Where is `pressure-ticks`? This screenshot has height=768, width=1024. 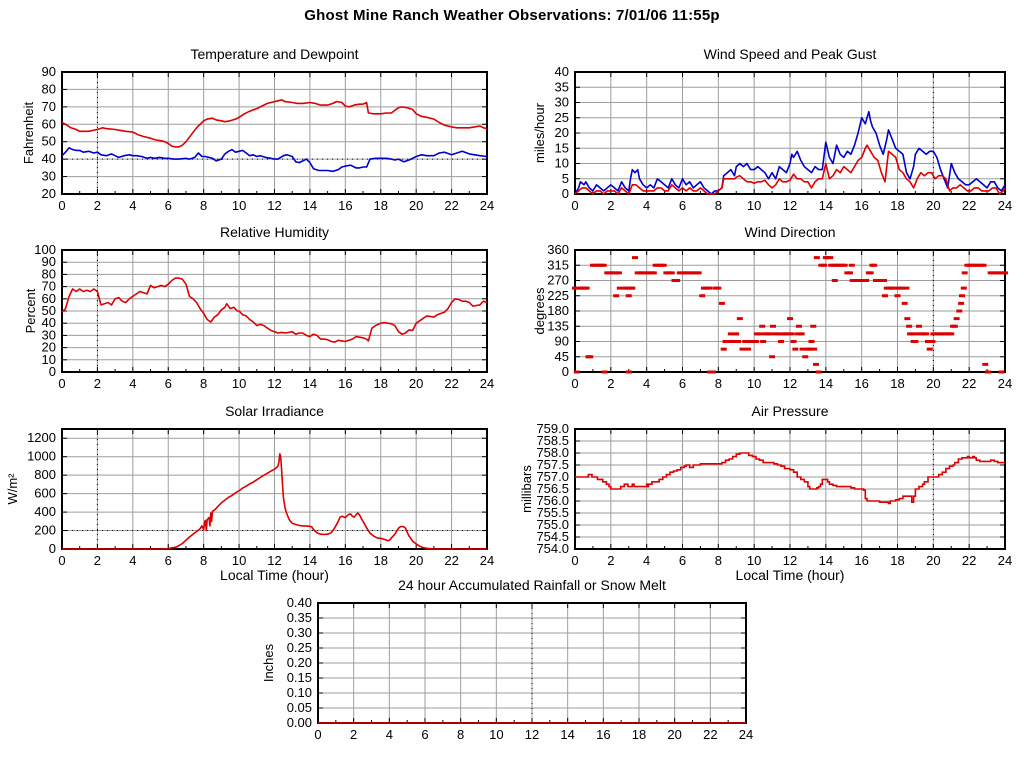
pressure-ticks is located at coordinates (790, 489).